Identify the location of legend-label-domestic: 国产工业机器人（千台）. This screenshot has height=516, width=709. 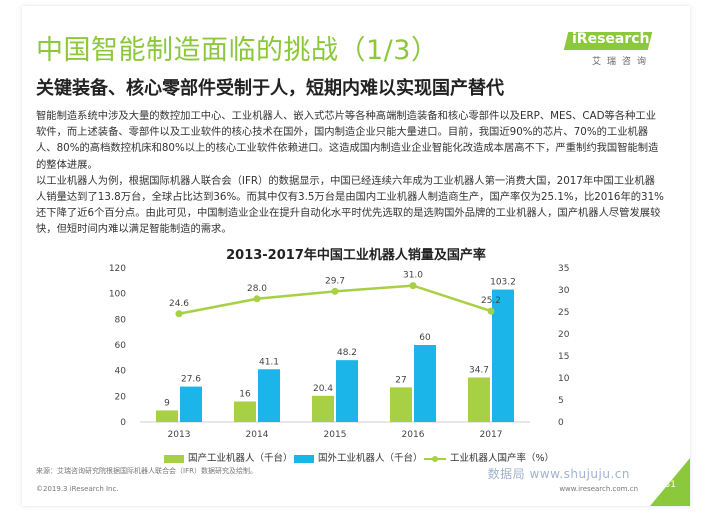
(240, 458).